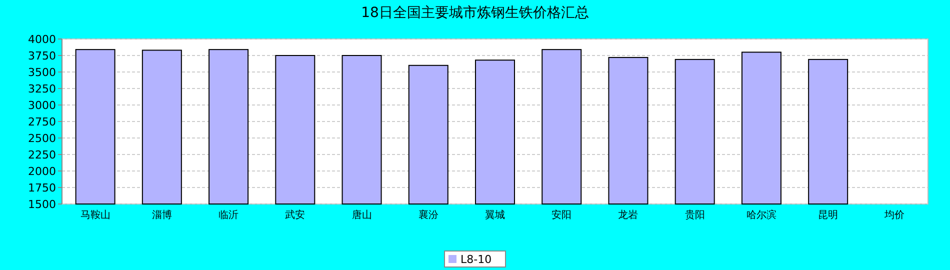 The height and width of the screenshot is (270, 950). What do you see at coordinates (428, 215) in the screenshot?
I see `x-tick-label: 襄汾` at bounding box center [428, 215].